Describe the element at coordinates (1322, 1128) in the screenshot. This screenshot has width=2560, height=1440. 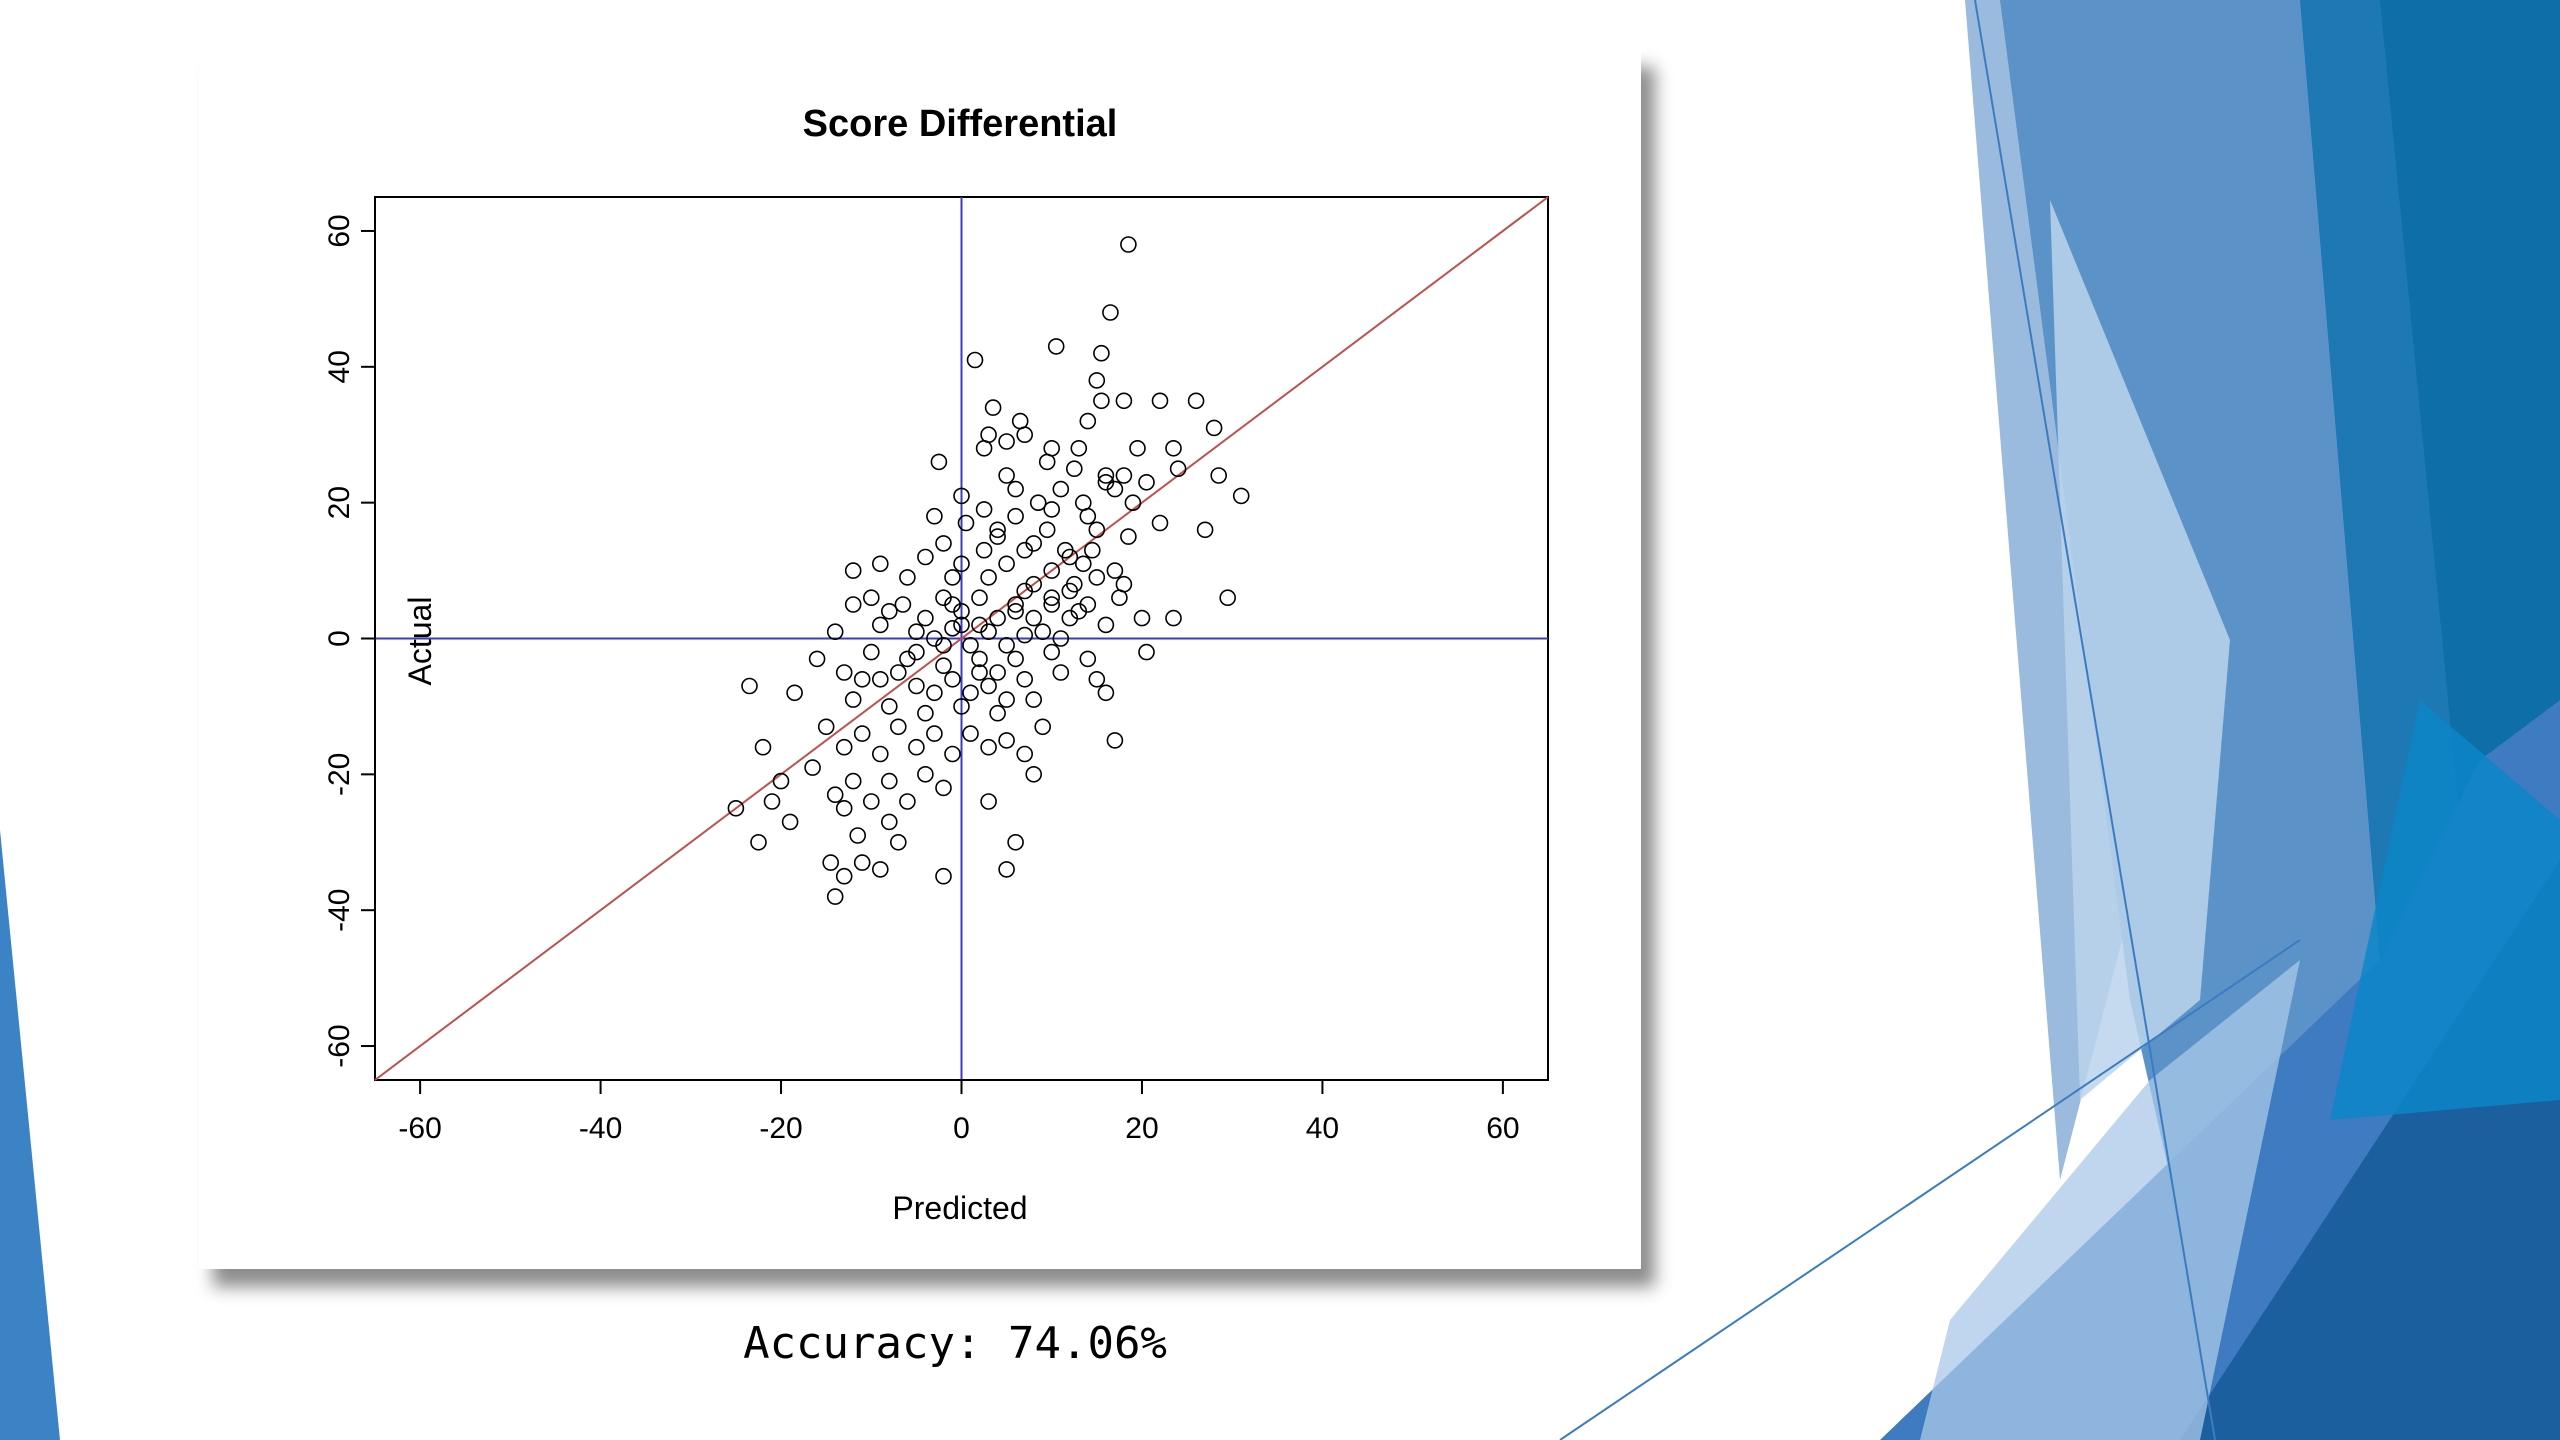
I see `x-tick-label: 40` at that location.